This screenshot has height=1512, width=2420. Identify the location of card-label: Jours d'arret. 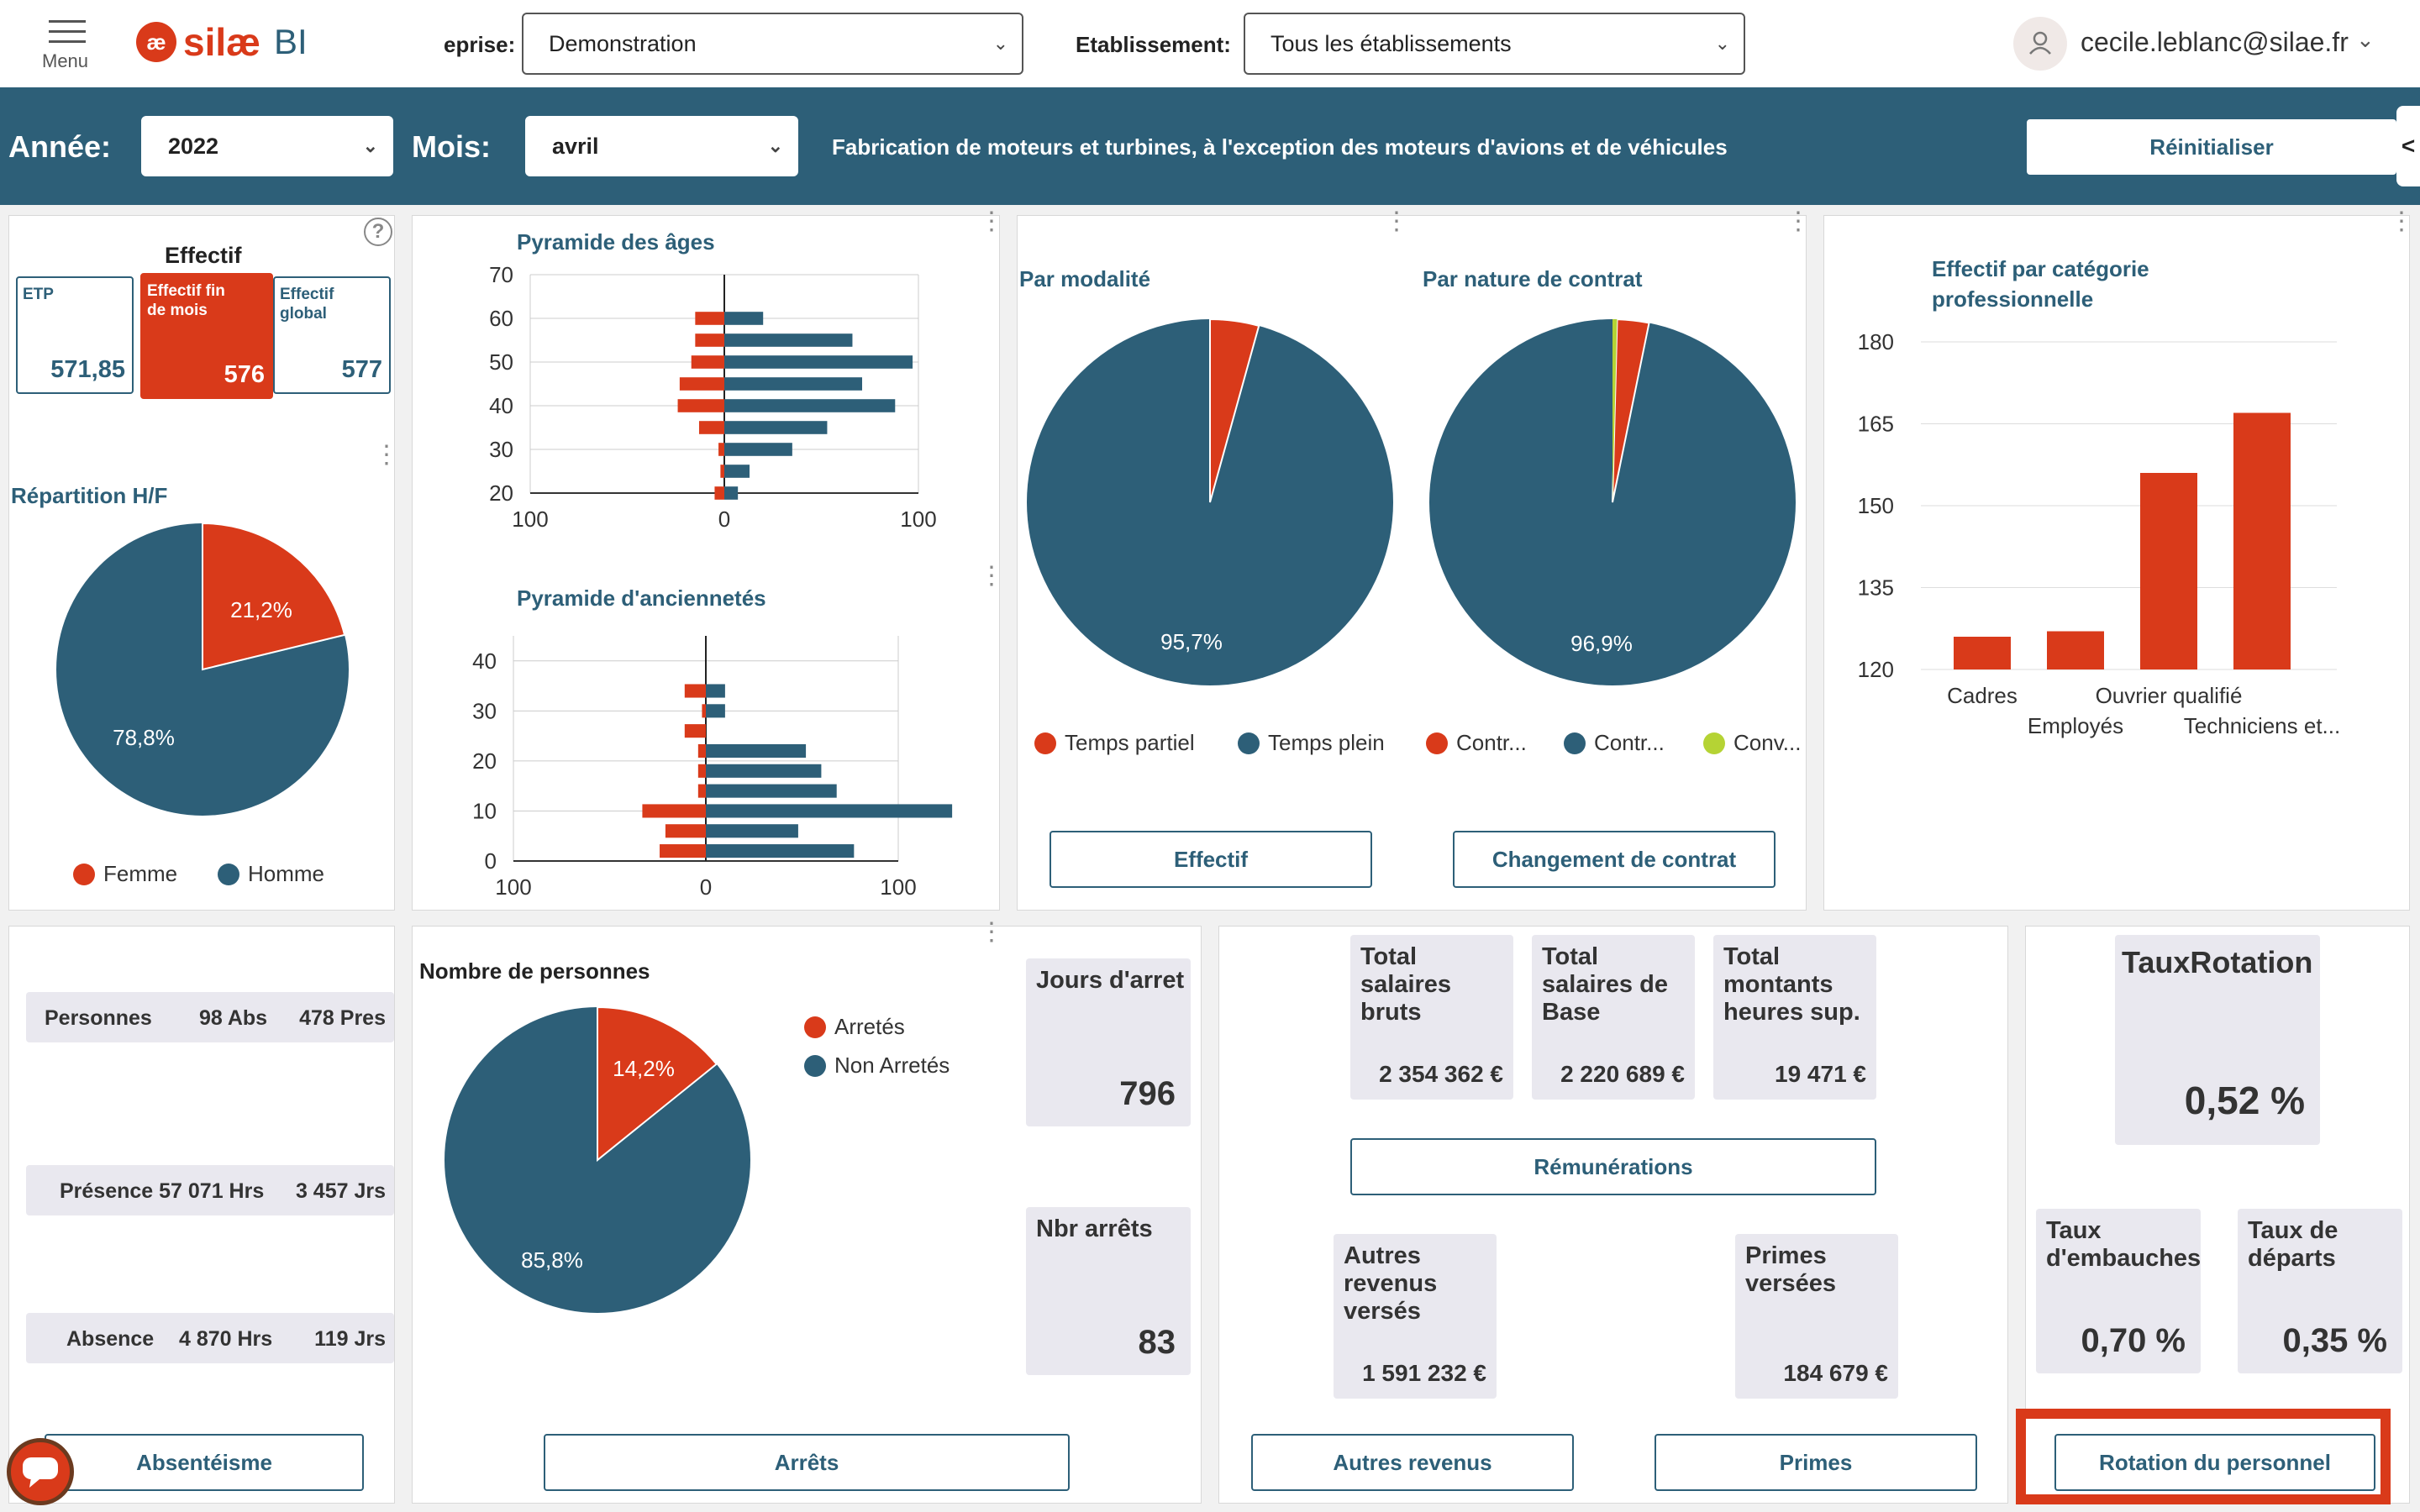
(1110, 980).